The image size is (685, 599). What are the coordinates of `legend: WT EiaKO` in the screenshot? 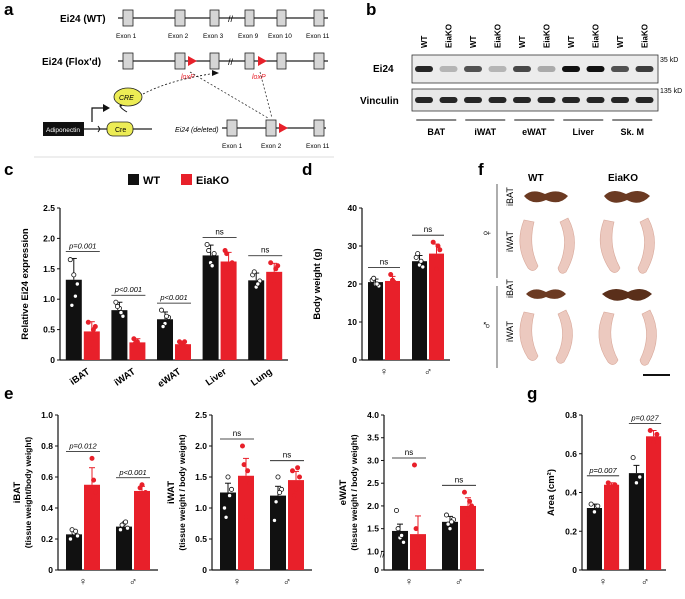 It's located at (178, 180).